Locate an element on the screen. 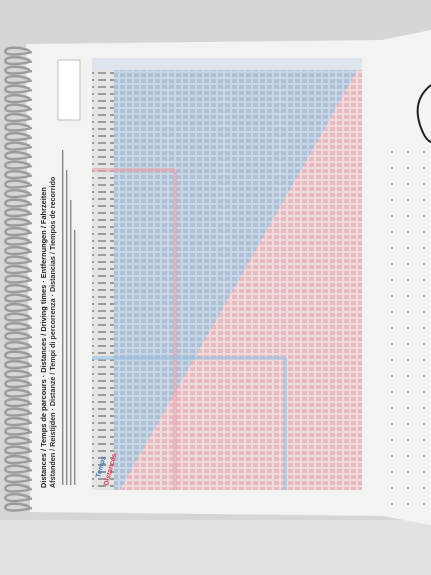 This screenshot has height=575, width=431. spiral-binding is located at coordinates (18, 279).